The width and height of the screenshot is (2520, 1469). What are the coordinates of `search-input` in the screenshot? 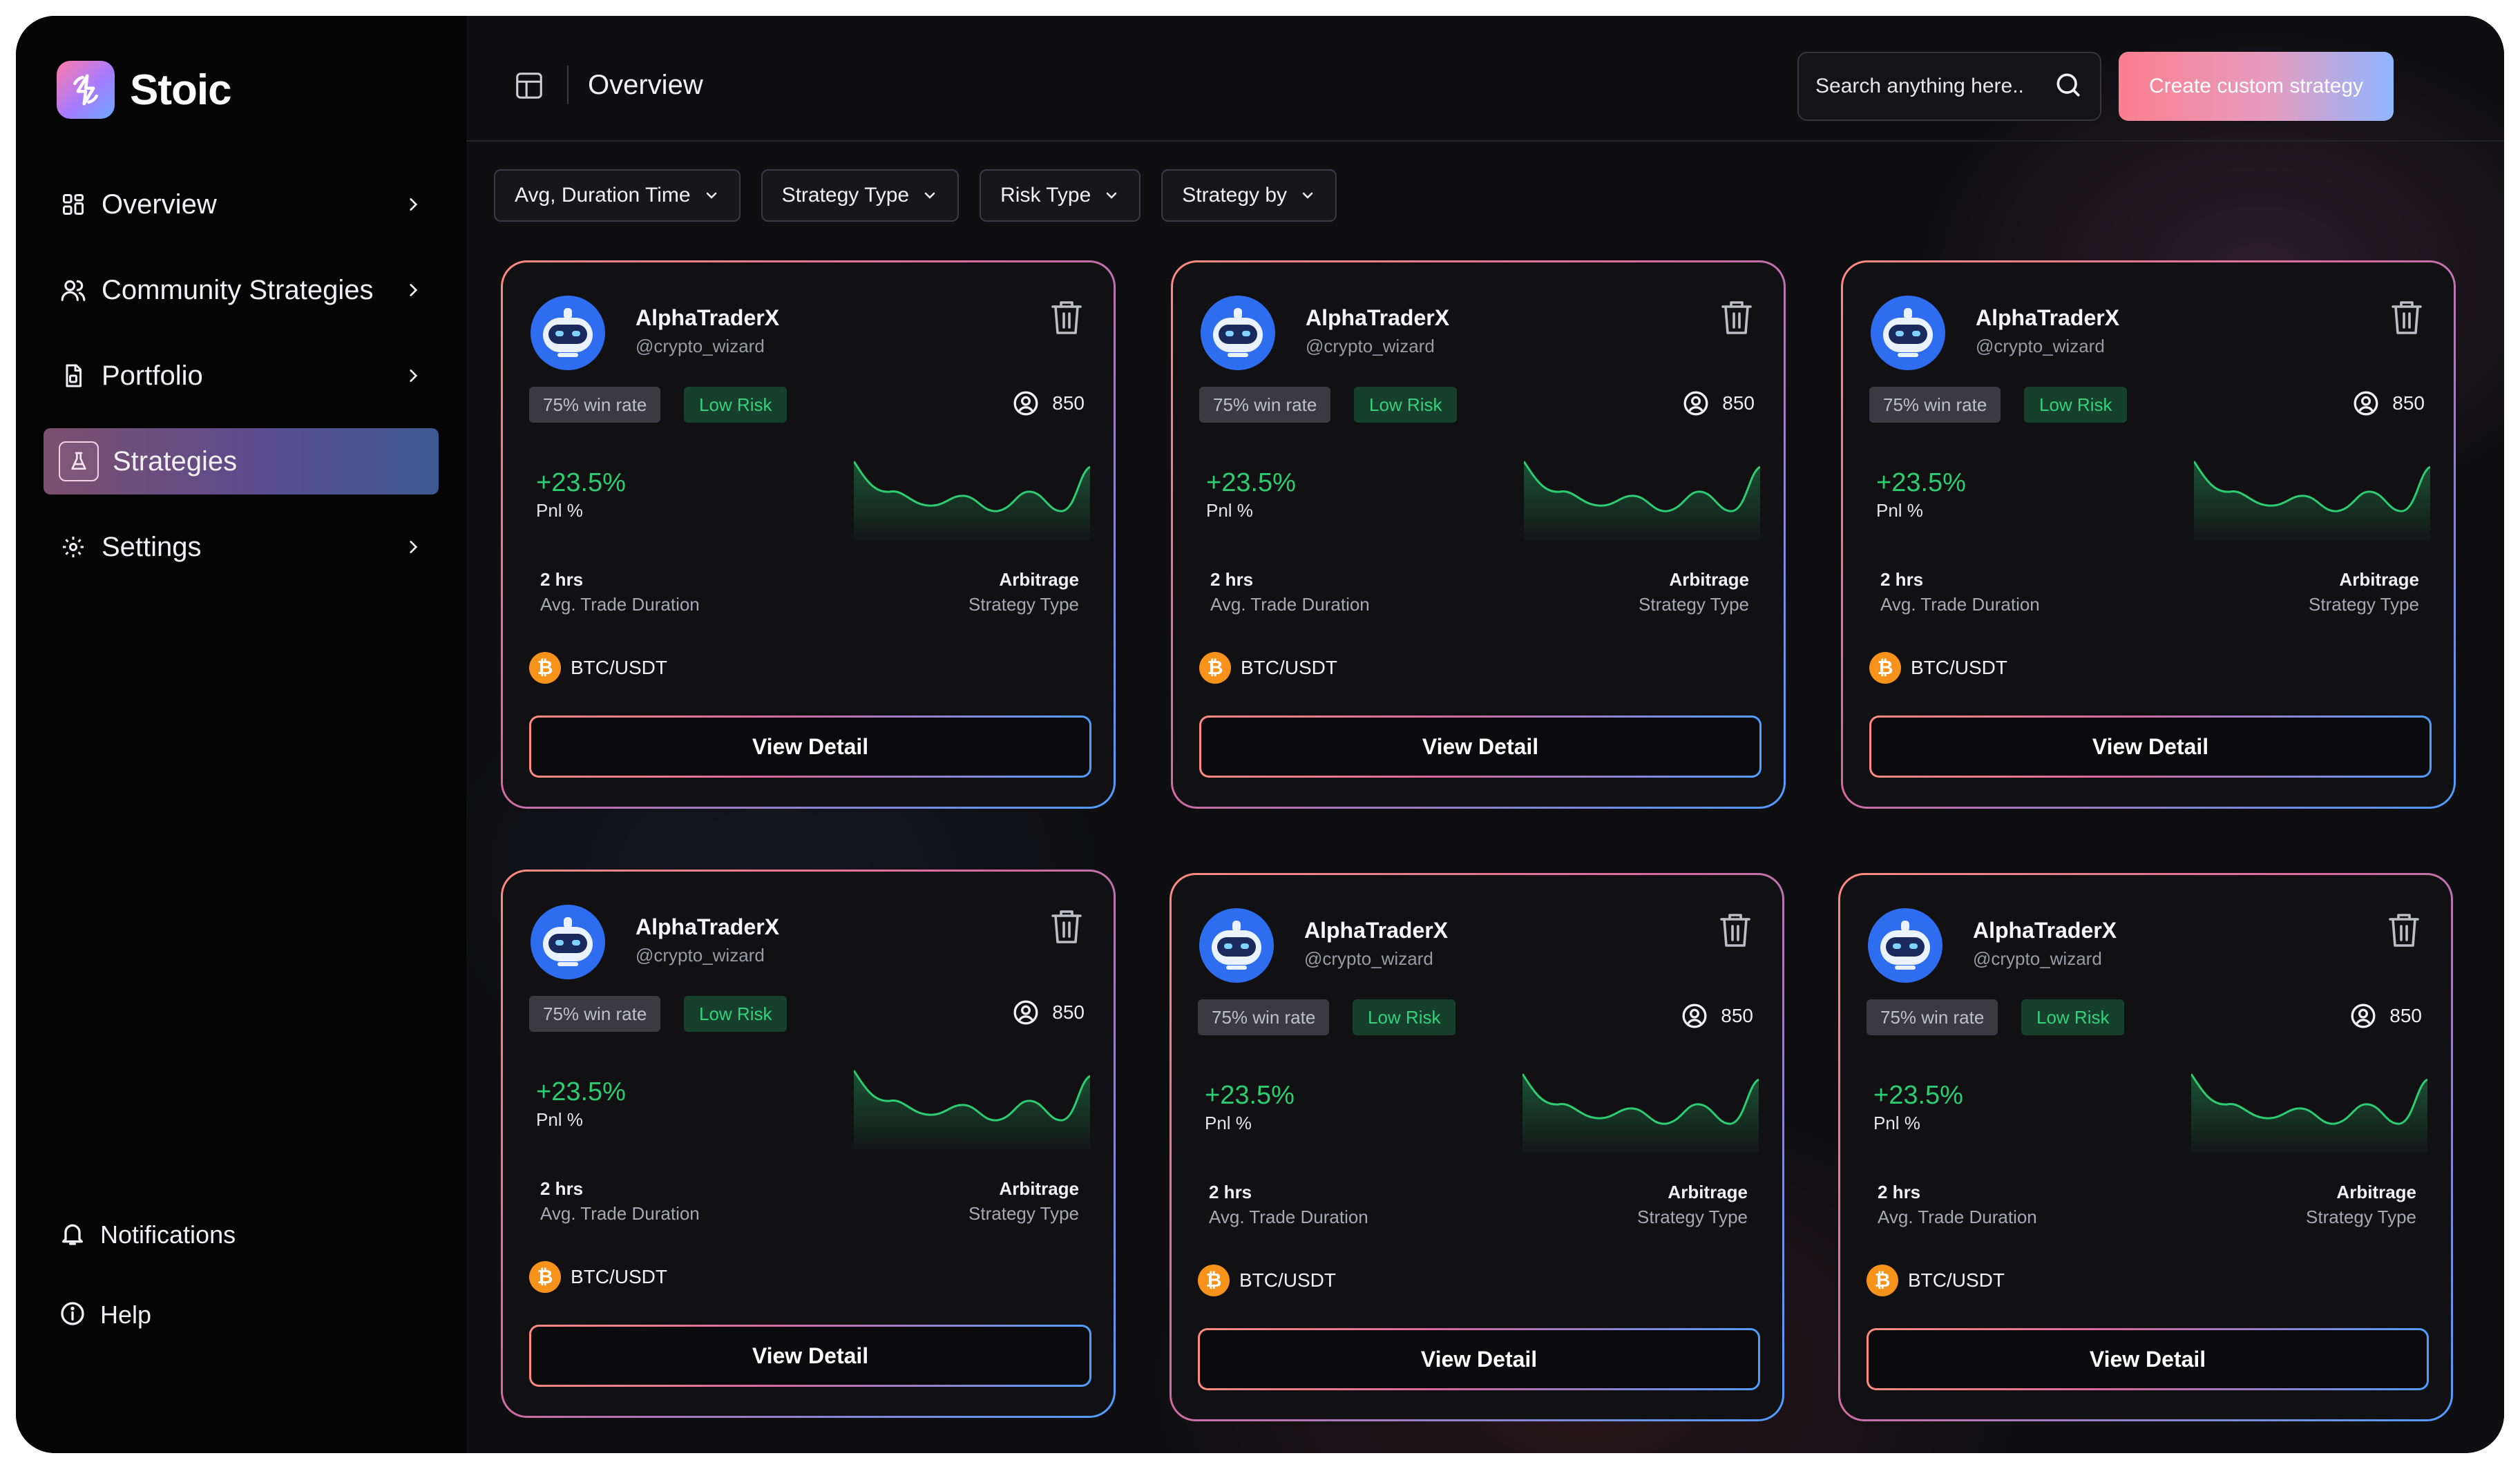 It's located at (1934, 86).